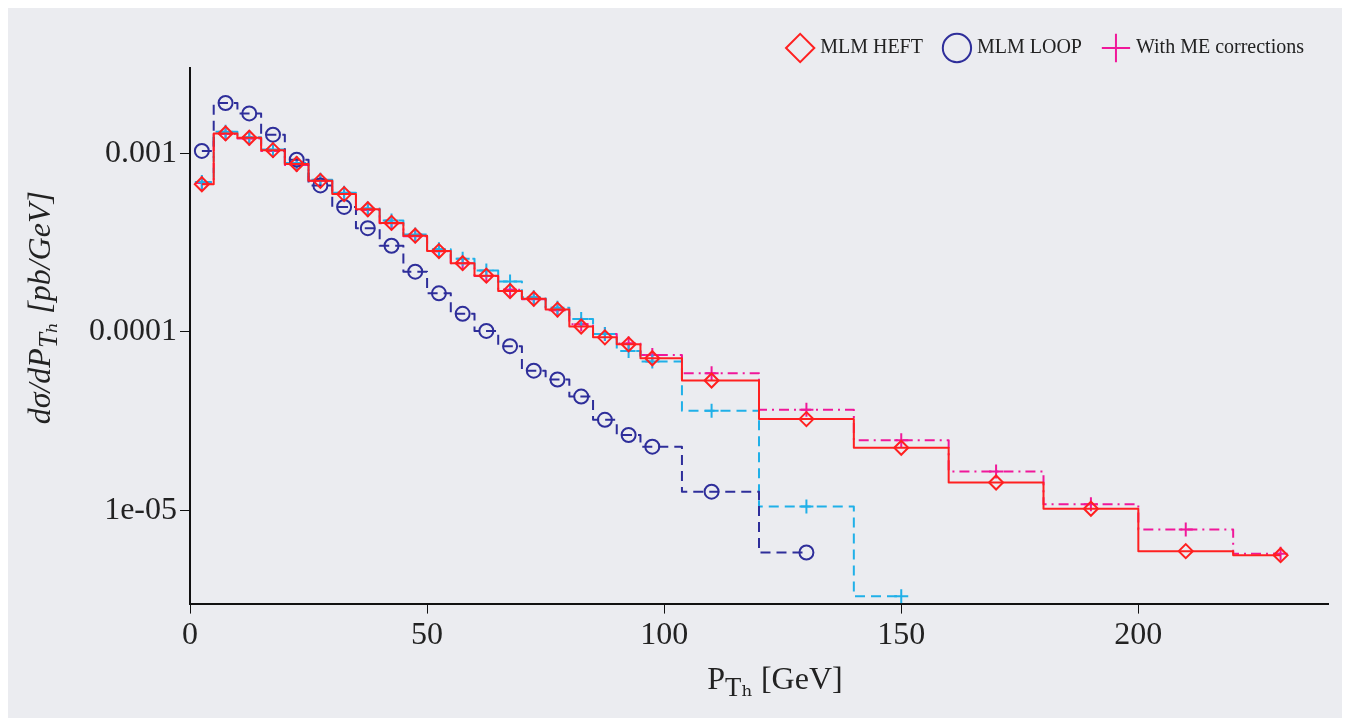 Image resolution: width=1350 pixels, height=726 pixels. Describe the element at coordinates (901, 633) in the screenshot. I see `x-tick-label: 150` at that location.